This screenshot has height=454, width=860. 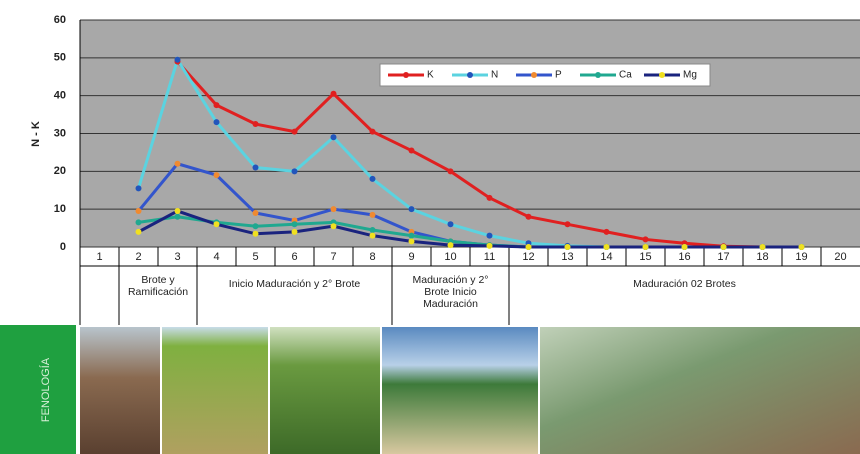 What do you see at coordinates (801, 257) in the screenshot?
I see `x-tick-label: 19` at bounding box center [801, 257].